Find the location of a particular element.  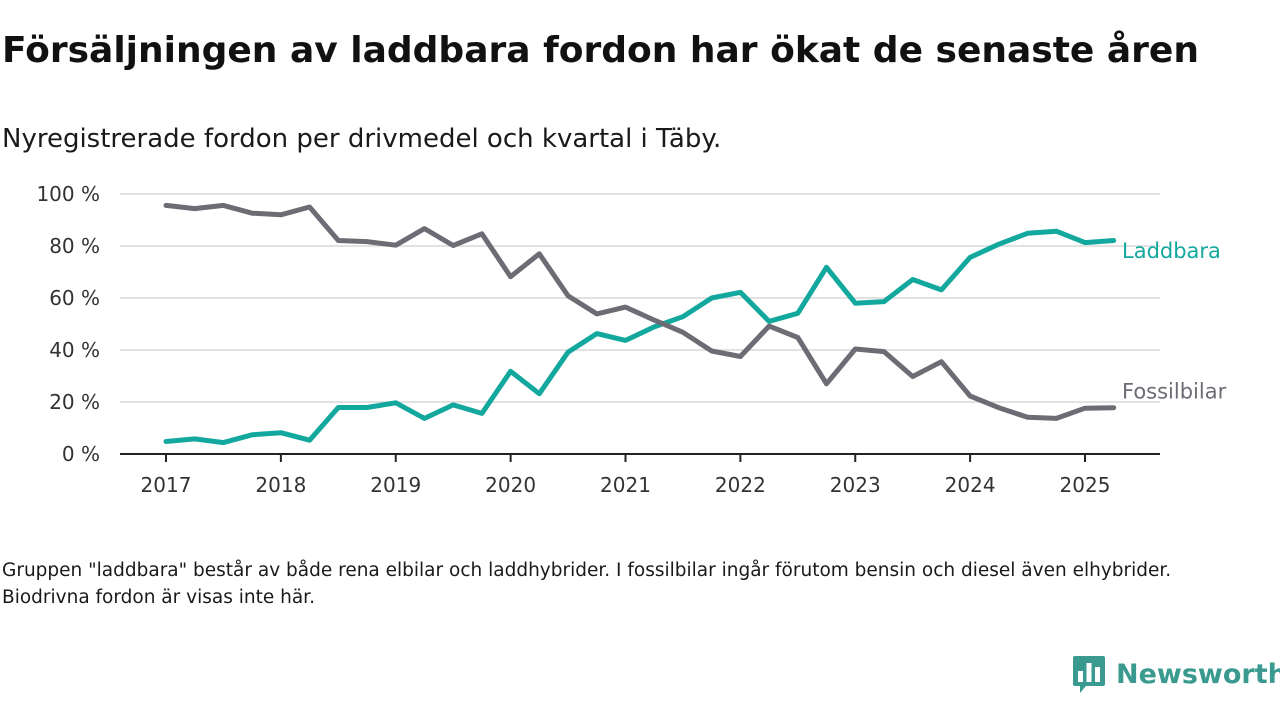

y-axis-labels: 0 % 20 % 40 % 60 % 80 % 100 % is located at coordinates (68, 324).